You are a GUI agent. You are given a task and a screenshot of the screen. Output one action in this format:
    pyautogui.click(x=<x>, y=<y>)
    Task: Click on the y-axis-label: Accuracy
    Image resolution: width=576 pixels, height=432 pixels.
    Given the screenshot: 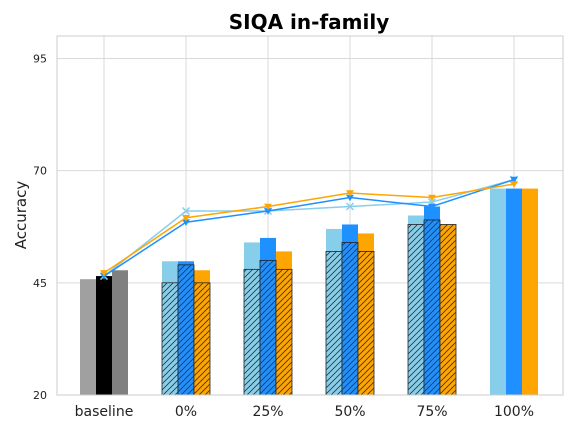 What is the action you would take?
    pyautogui.click(x=21, y=215)
    